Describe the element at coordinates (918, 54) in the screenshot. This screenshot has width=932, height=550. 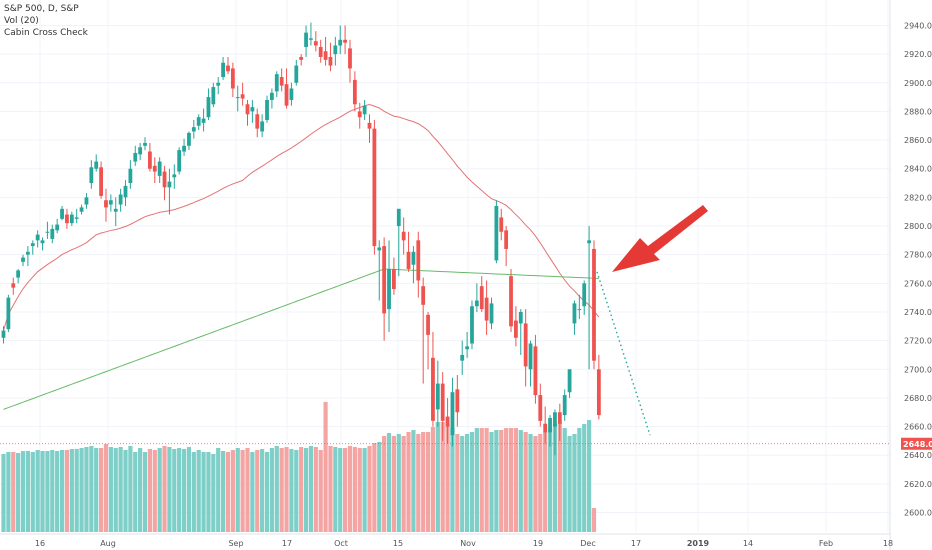
I see `price-tick-label: 2920.00` at that location.